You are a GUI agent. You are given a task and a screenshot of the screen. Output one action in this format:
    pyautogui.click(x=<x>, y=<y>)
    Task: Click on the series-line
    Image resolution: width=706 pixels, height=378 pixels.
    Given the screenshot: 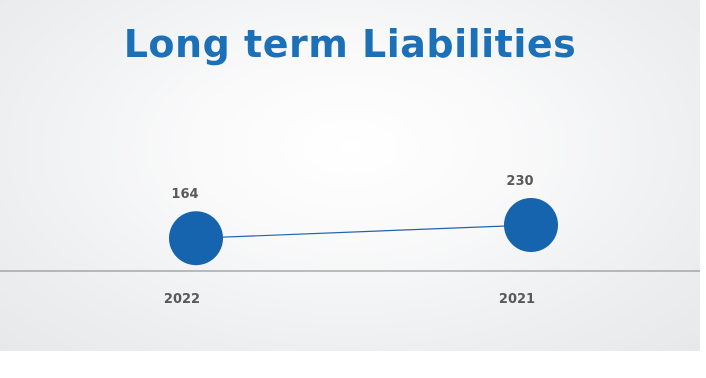 What is the action you would take?
    pyautogui.click(x=363, y=231)
    